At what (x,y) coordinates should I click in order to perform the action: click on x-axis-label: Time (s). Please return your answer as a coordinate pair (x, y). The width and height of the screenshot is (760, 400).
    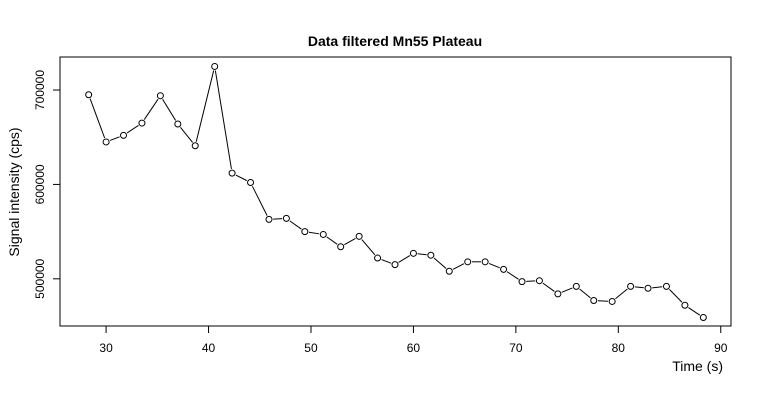
    Looking at the image, I should click on (697, 366).